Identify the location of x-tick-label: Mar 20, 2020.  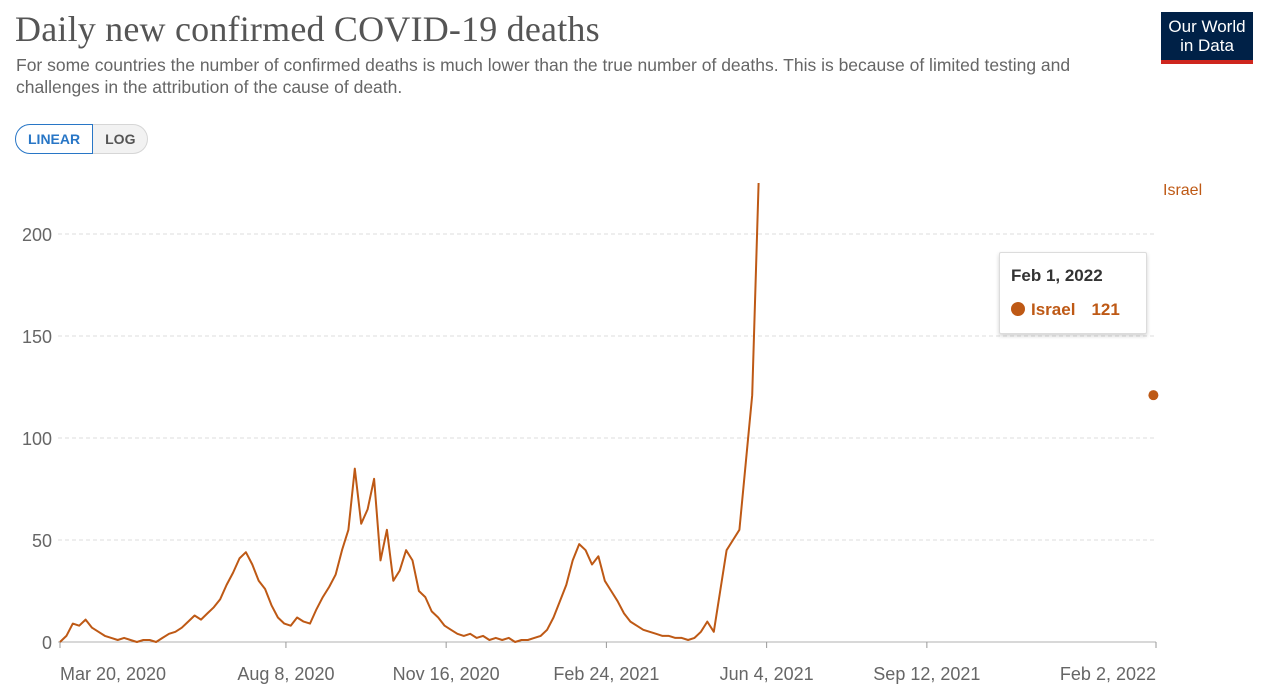
(113, 674).